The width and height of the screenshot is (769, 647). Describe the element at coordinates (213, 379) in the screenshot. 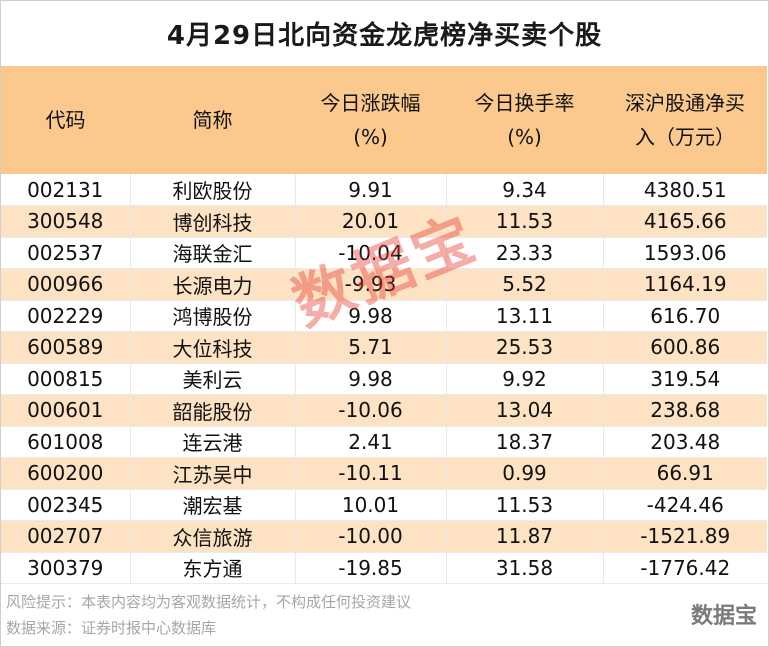

I see `cell-name: 美利云` at that location.